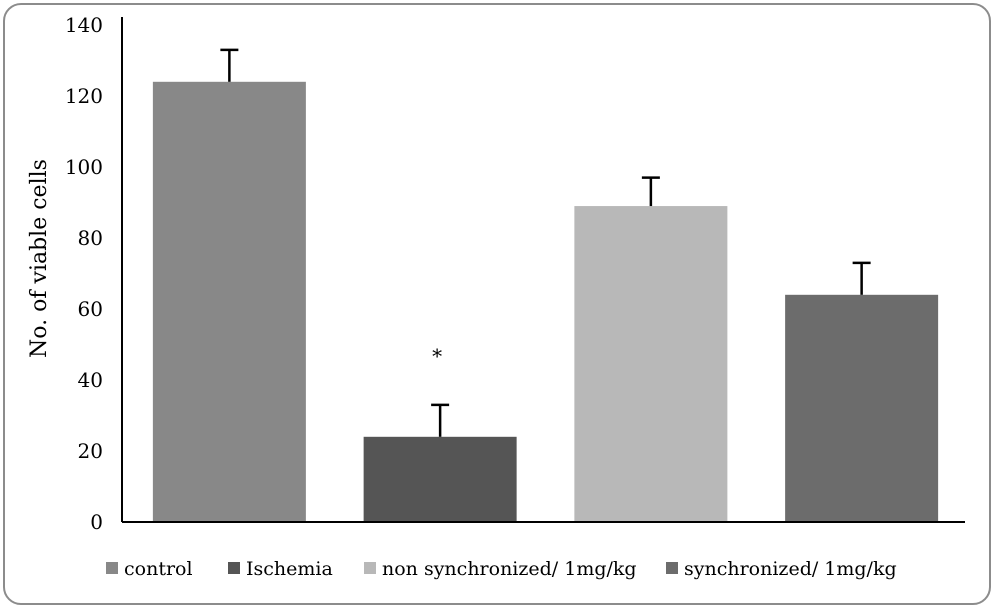 Image resolution: width=1000 pixels, height=616 pixels. I want to click on annotations: *, so click(437, 356).